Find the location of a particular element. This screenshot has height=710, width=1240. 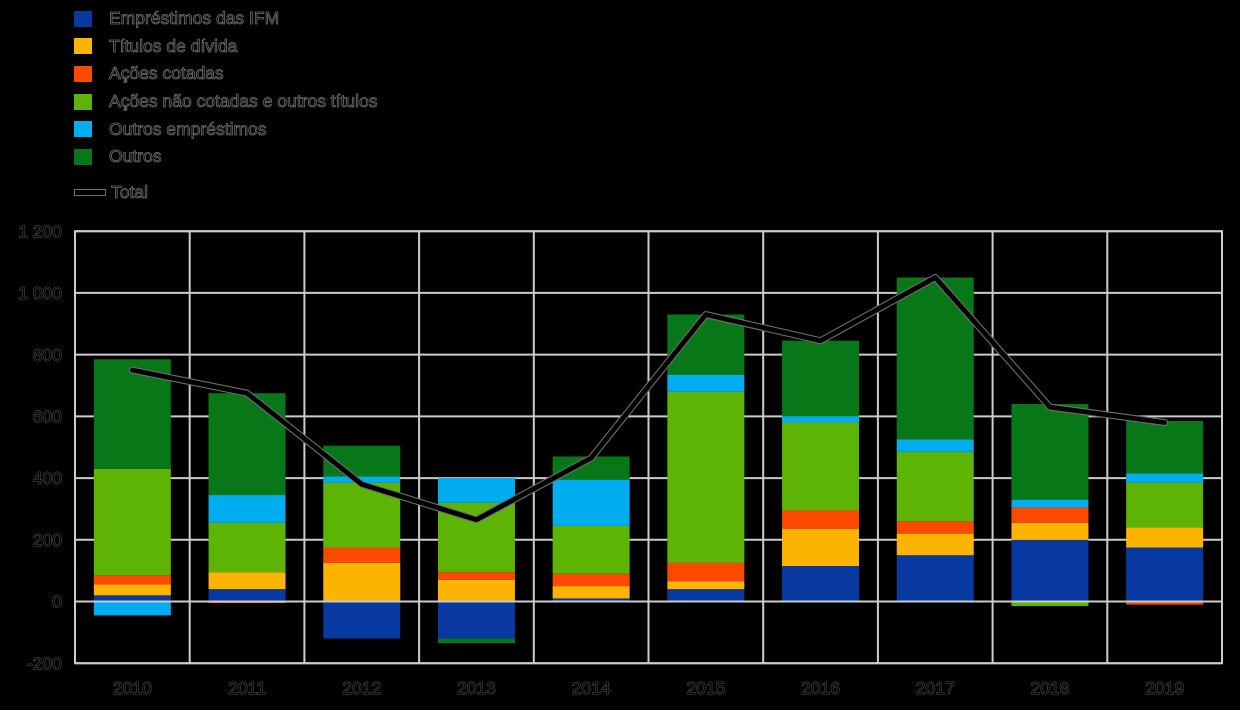

legend-item: Títulos de dívida is located at coordinates (226, 47).